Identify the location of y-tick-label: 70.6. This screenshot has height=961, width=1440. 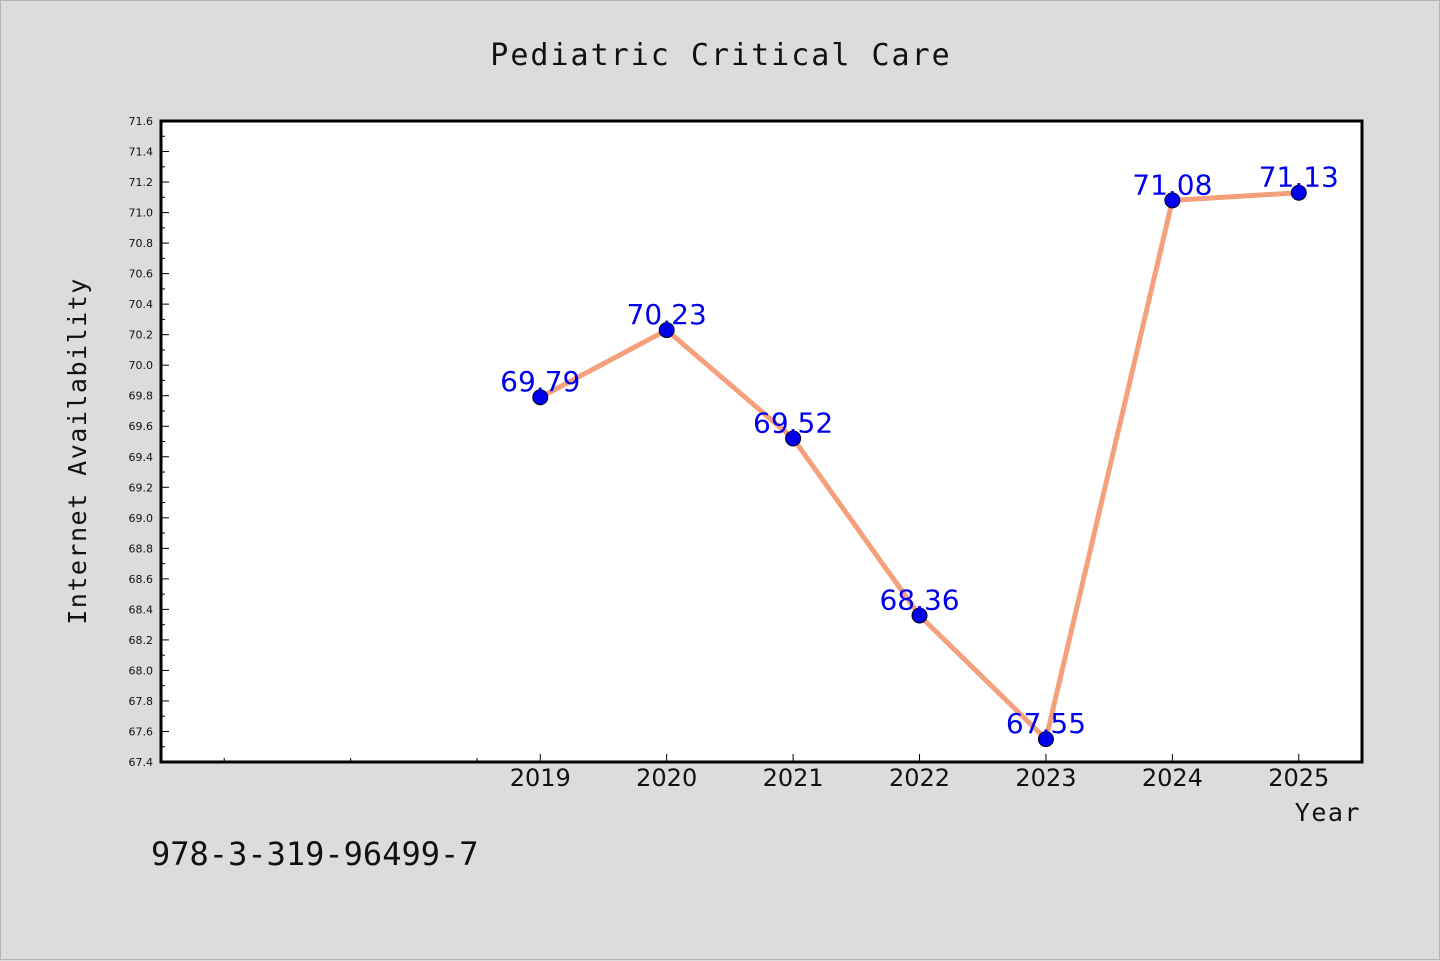
(141, 274).